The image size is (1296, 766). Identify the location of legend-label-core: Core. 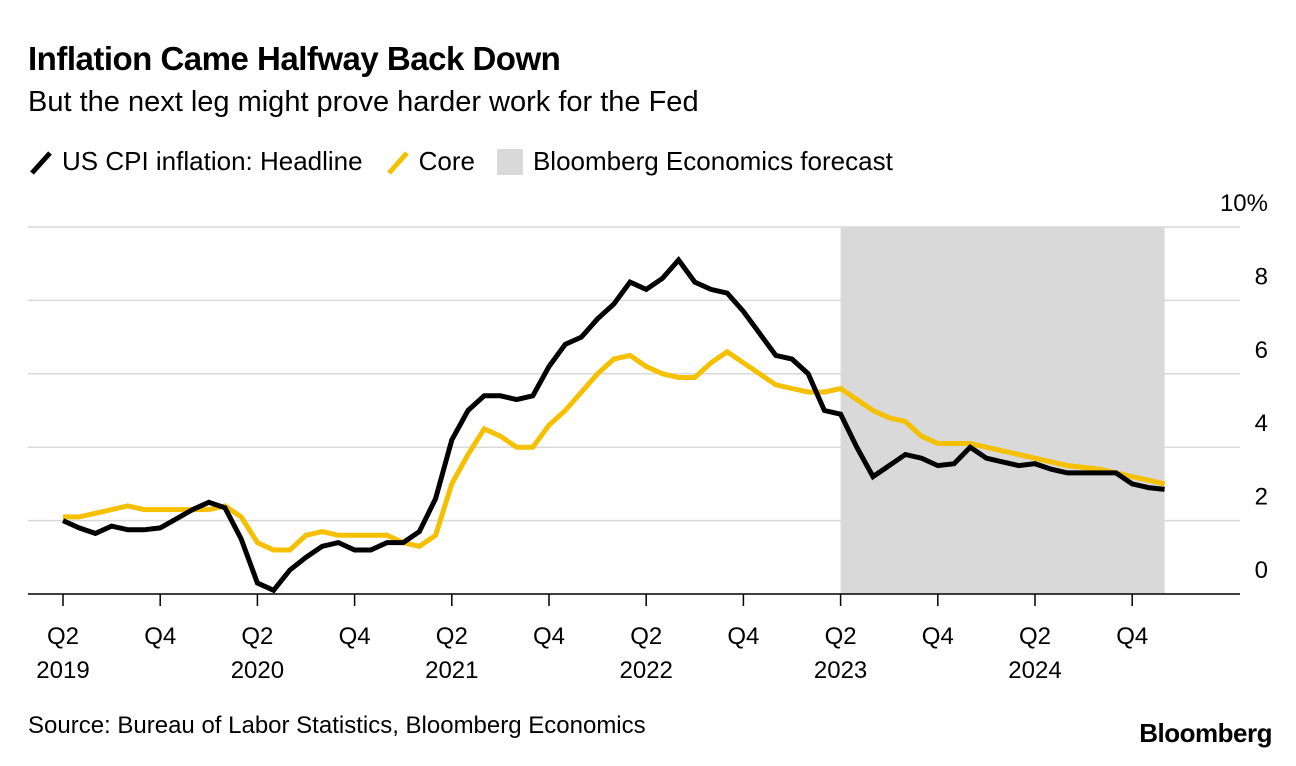
(446, 161).